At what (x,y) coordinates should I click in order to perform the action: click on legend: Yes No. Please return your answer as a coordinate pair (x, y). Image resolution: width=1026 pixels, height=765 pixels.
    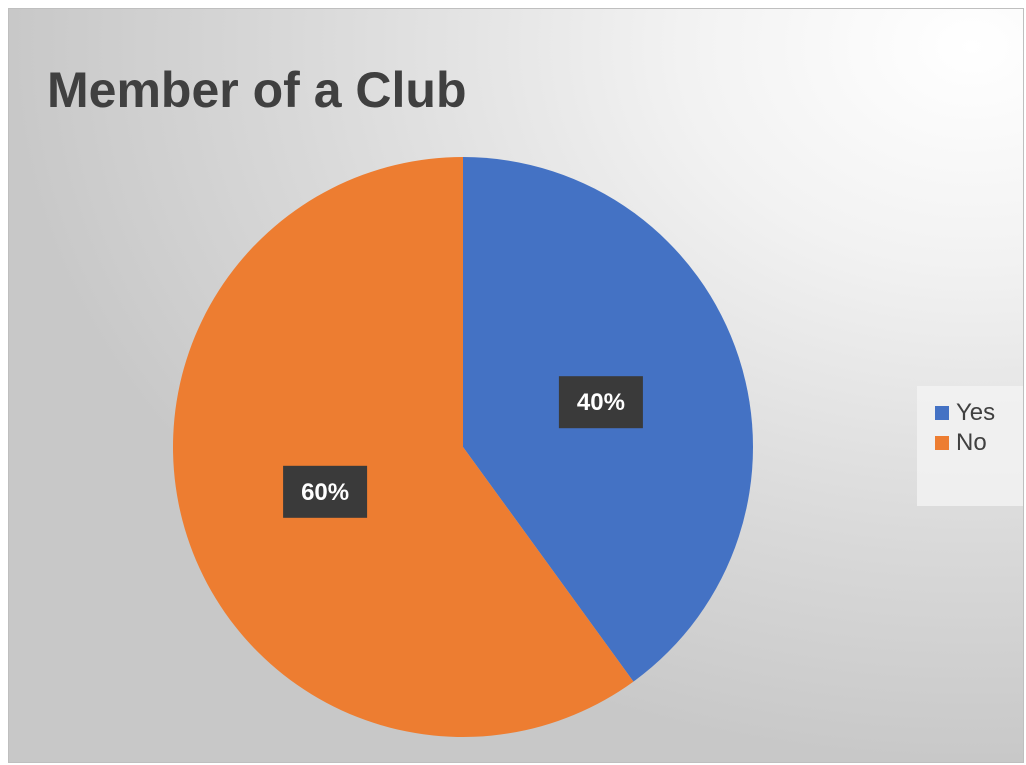
    Looking at the image, I should click on (970, 446).